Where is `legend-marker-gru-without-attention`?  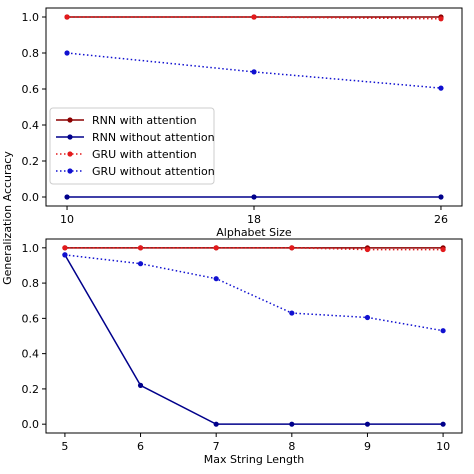
legend-marker-gru-without-attention is located at coordinates (70, 171).